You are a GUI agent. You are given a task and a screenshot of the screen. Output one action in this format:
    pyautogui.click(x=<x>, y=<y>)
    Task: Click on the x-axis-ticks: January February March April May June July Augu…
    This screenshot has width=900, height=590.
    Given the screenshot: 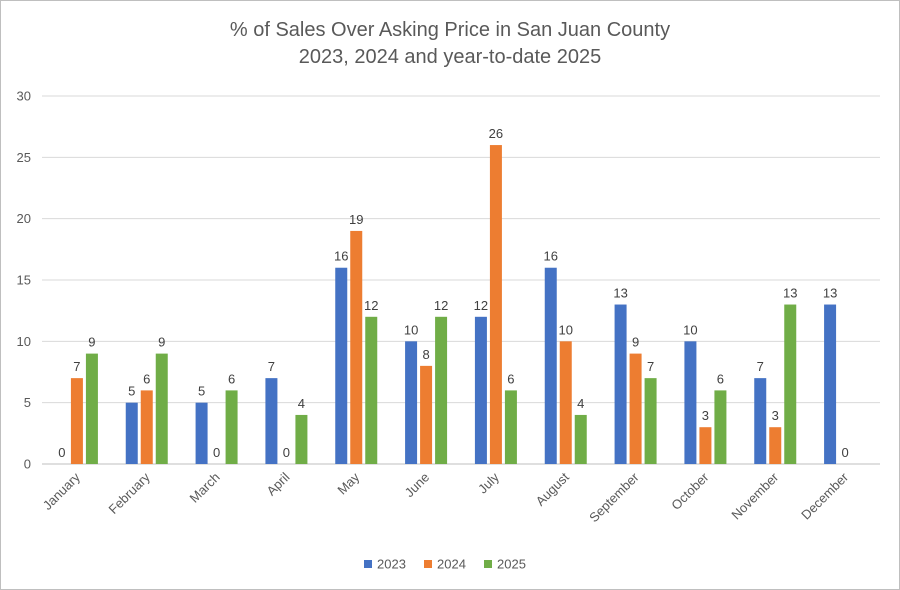 What is the action you would take?
    pyautogui.click(x=446, y=497)
    